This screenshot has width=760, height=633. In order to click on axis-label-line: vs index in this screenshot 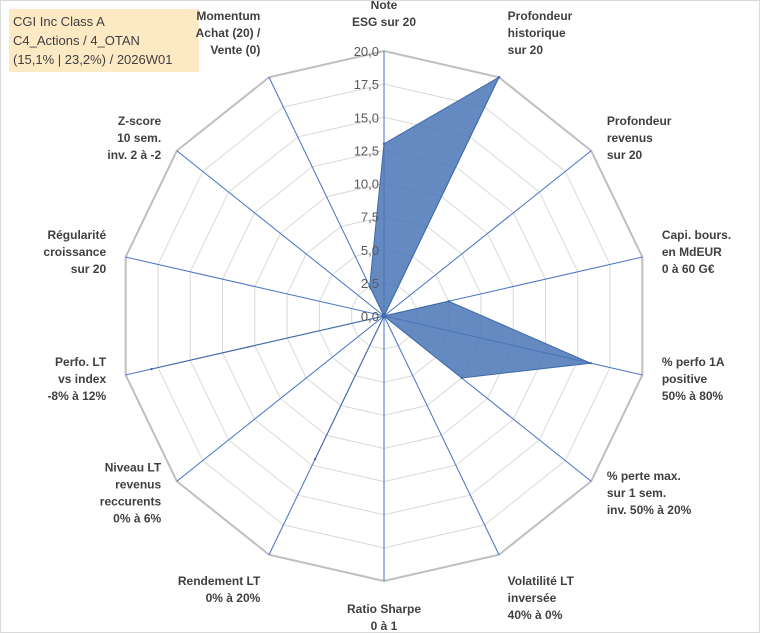, I will do `click(82, 379)`.